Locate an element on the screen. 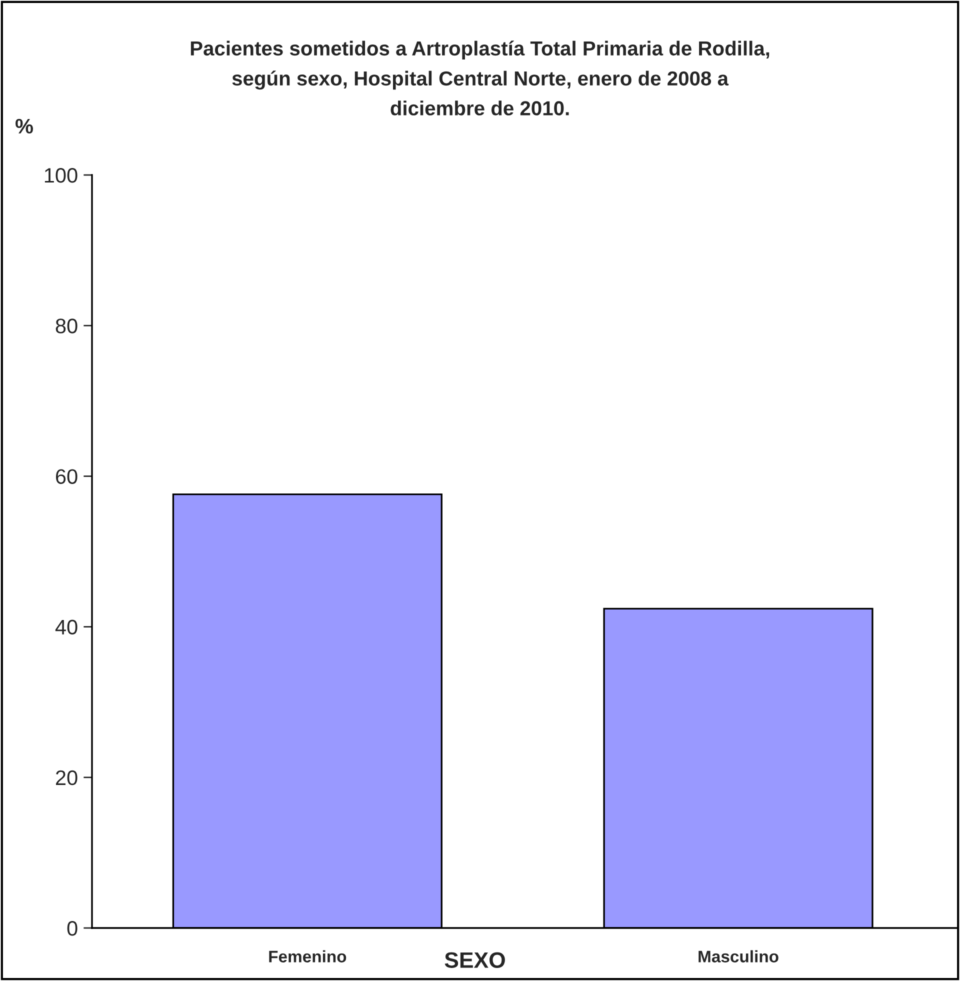 This screenshot has width=960, height=981. chart-title: Pacientes sometidos a Artroplastía Total Primaria de Rodilla, según sexo, Hospital Central Norte, enero de 2008 a diciembre de 2010. is located at coordinates (480, 78).